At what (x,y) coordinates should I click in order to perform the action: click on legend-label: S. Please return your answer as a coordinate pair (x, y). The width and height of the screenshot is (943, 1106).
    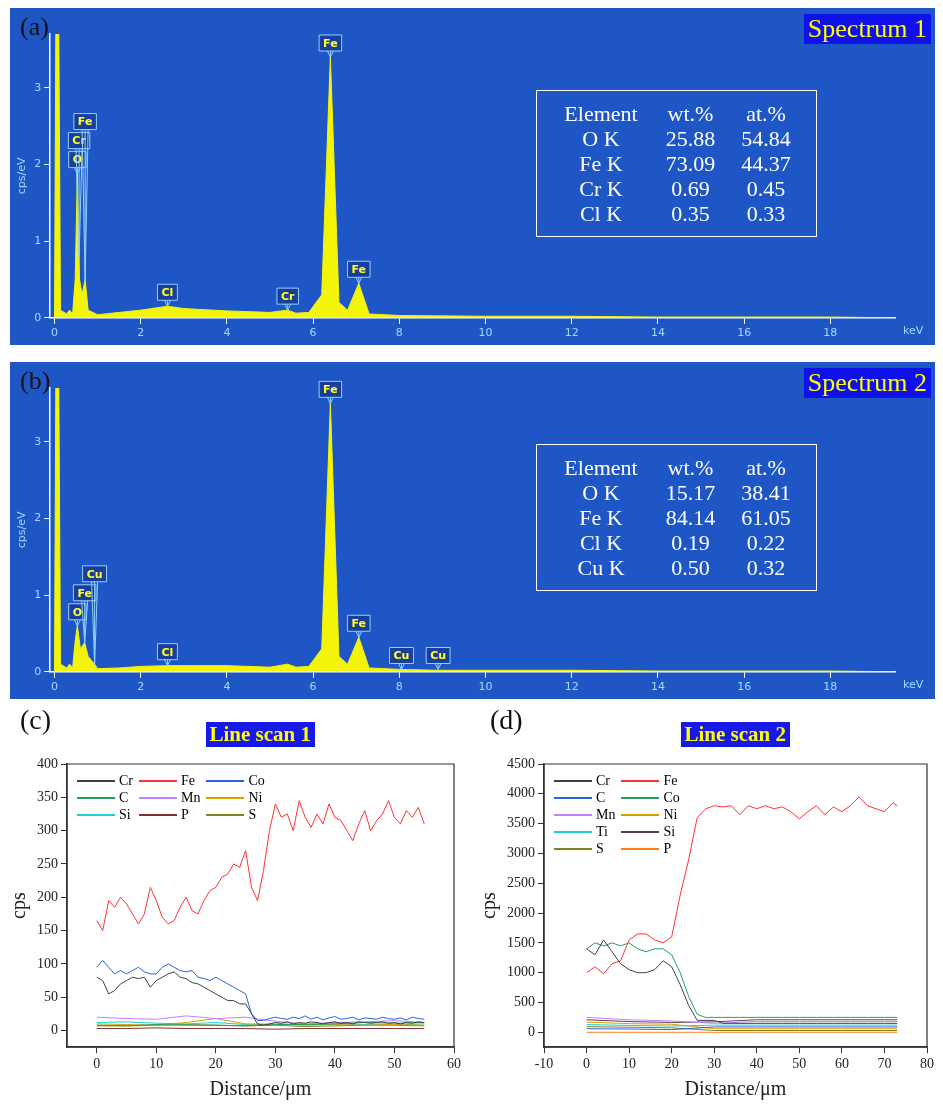
    Looking at the image, I should click on (252, 814).